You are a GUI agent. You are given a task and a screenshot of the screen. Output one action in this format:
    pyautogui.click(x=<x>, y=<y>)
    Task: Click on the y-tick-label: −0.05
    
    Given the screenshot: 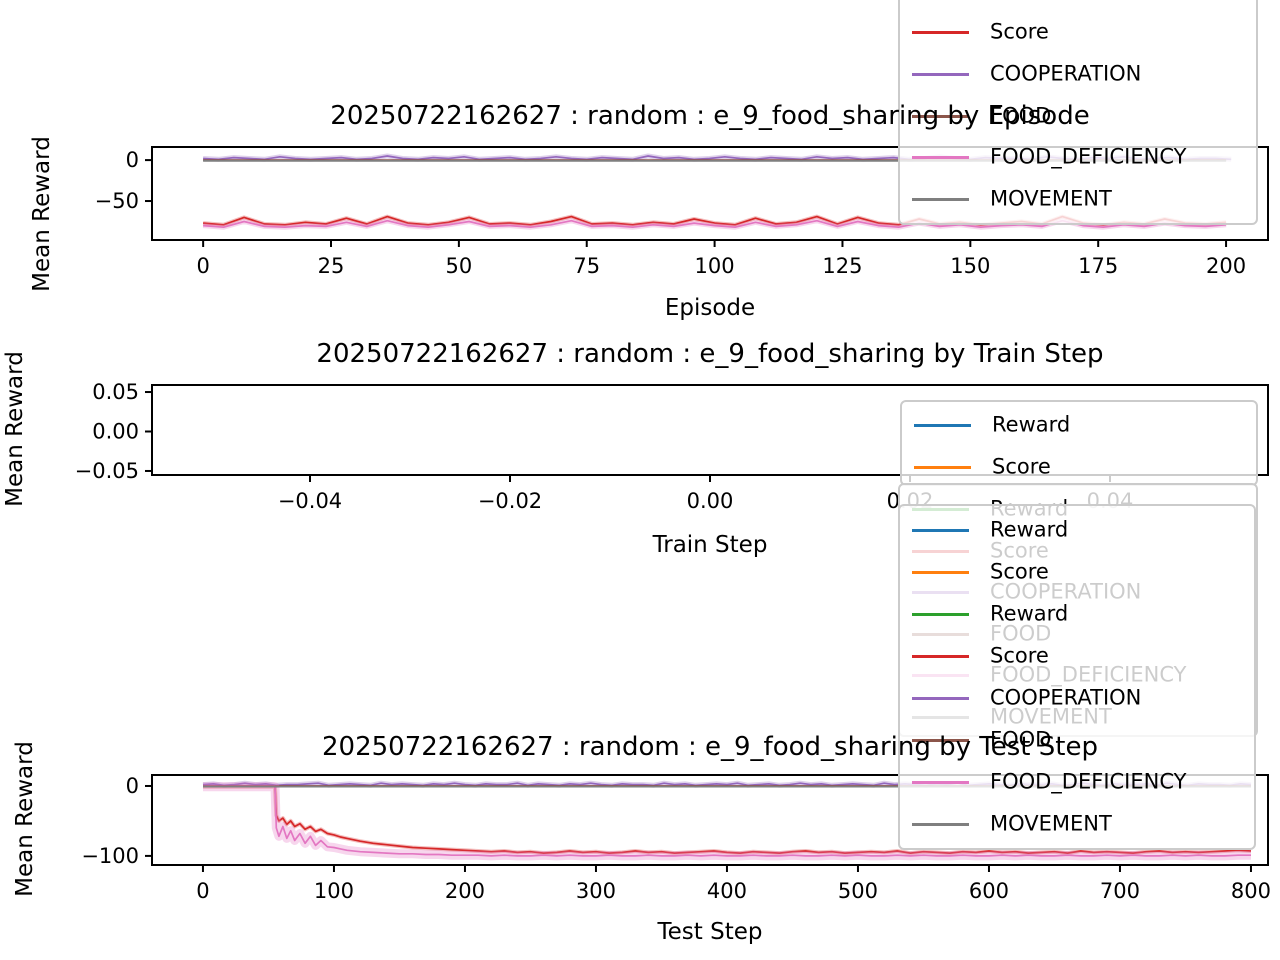 What is the action you would take?
    pyautogui.click(x=107, y=471)
    